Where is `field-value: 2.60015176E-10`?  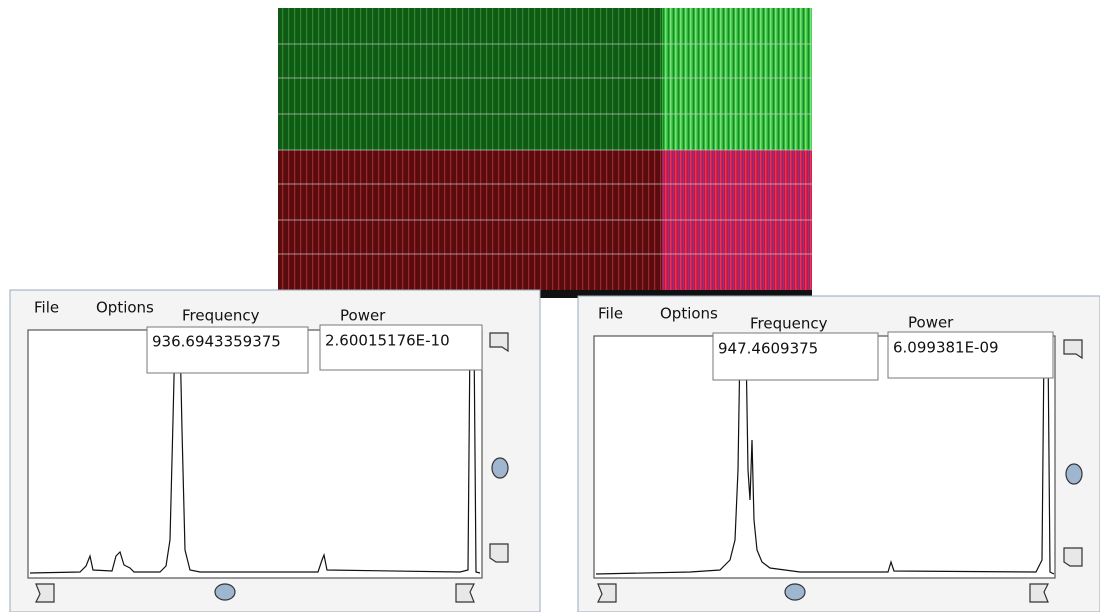 field-value: 2.60015176E-10 is located at coordinates (387, 341).